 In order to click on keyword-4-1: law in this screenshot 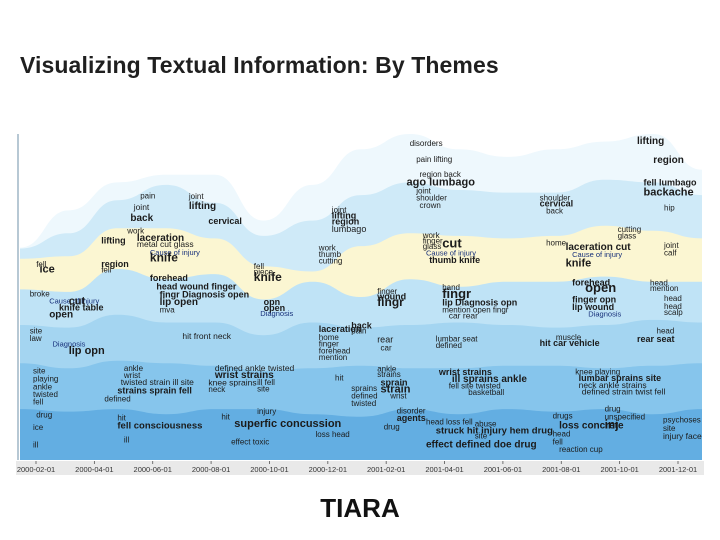, I will do `click(36, 338)`.